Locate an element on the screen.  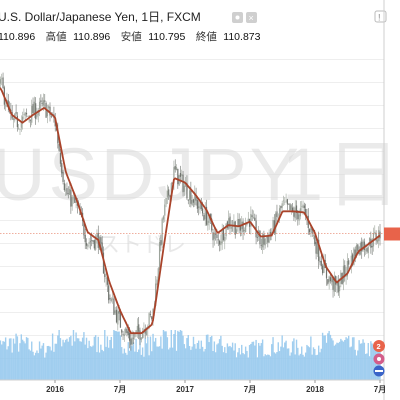
high-label: 高値 is located at coordinates (56, 36).